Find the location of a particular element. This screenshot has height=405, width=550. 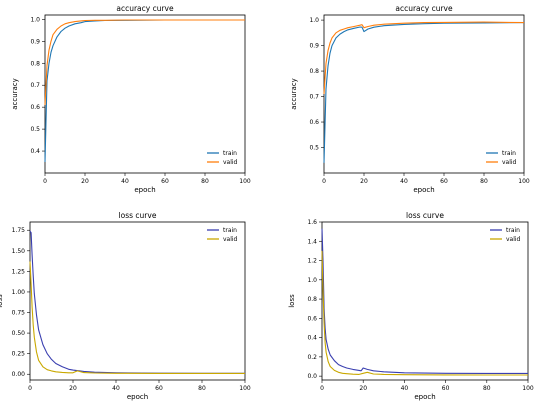

y-tick-label: 1.50 is located at coordinates (19, 251).